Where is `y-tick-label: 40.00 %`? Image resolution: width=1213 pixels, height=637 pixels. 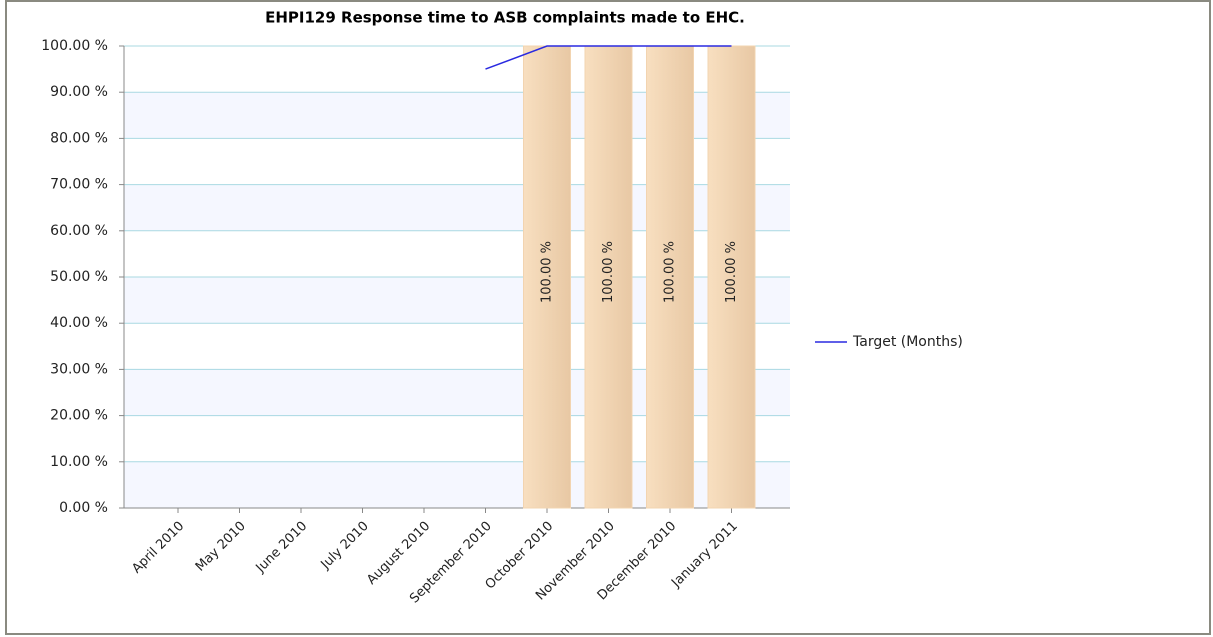
y-tick-label: 40.00 % is located at coordinates (79, 323).